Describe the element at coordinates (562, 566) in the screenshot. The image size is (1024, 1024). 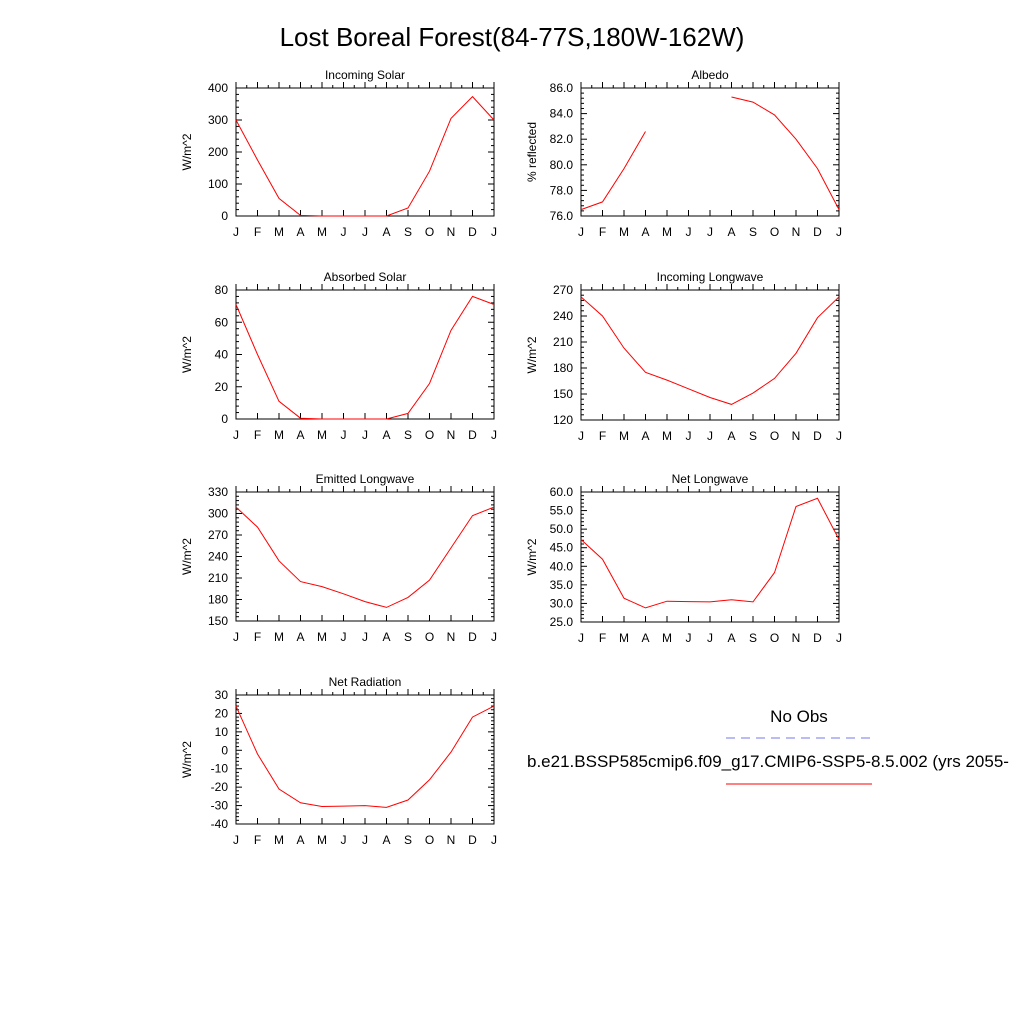
I see `y-tick-label: 40.0` at that location.